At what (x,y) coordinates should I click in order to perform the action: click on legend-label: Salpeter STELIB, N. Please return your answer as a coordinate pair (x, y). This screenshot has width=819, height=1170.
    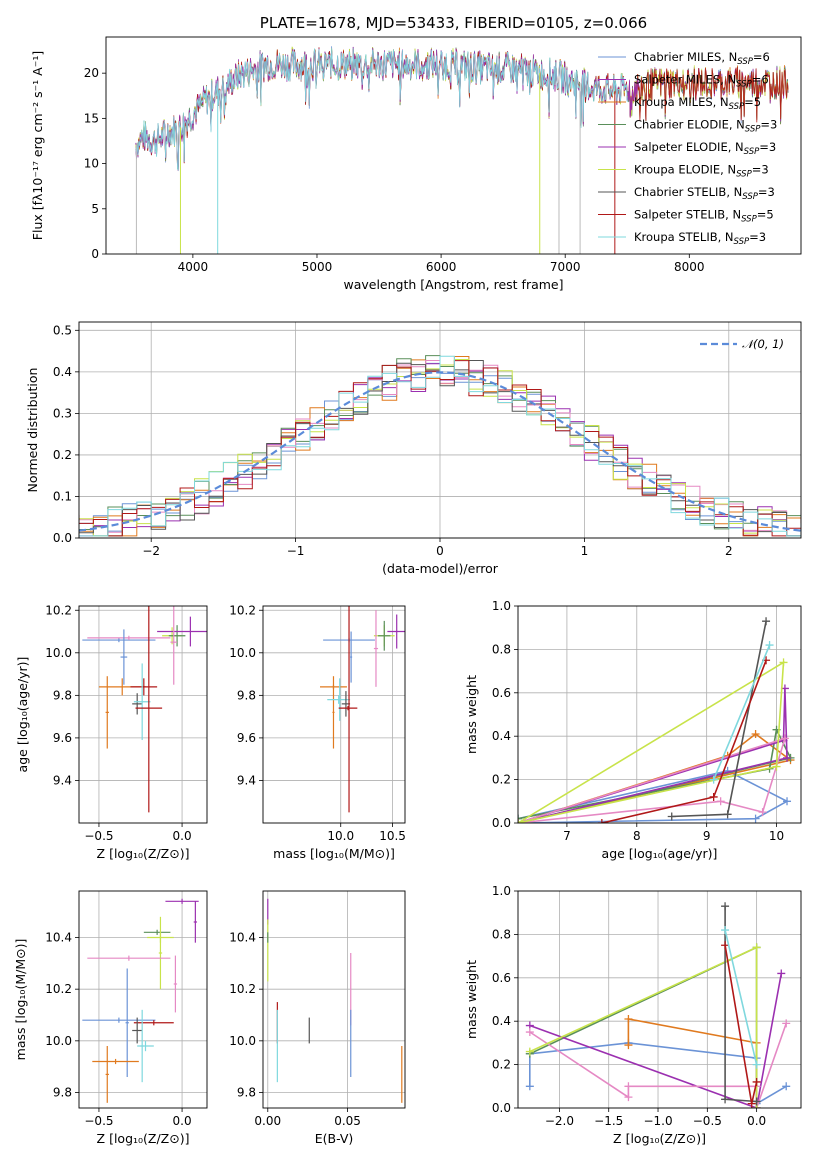
    Looking at the image, I should click on (687, 215).